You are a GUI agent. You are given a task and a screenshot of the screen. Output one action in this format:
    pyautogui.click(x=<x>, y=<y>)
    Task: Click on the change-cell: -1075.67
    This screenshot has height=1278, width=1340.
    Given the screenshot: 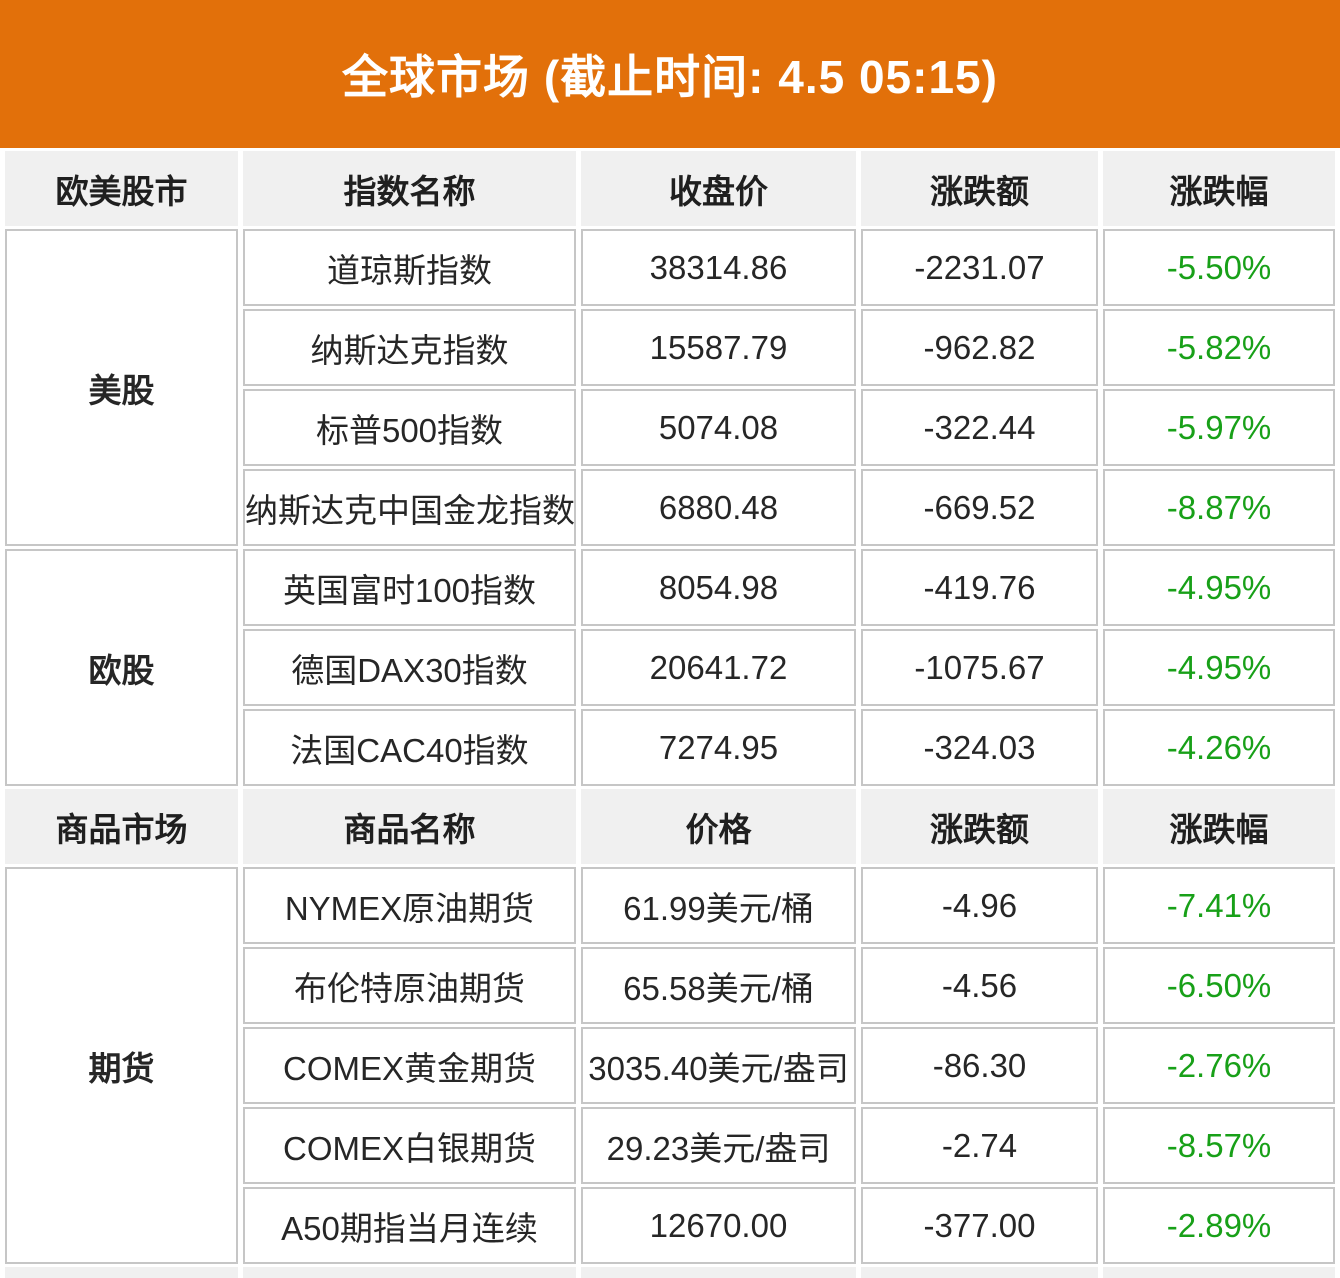 What is the action you would take?
    pyautogui.click(x=979, y=667)
    